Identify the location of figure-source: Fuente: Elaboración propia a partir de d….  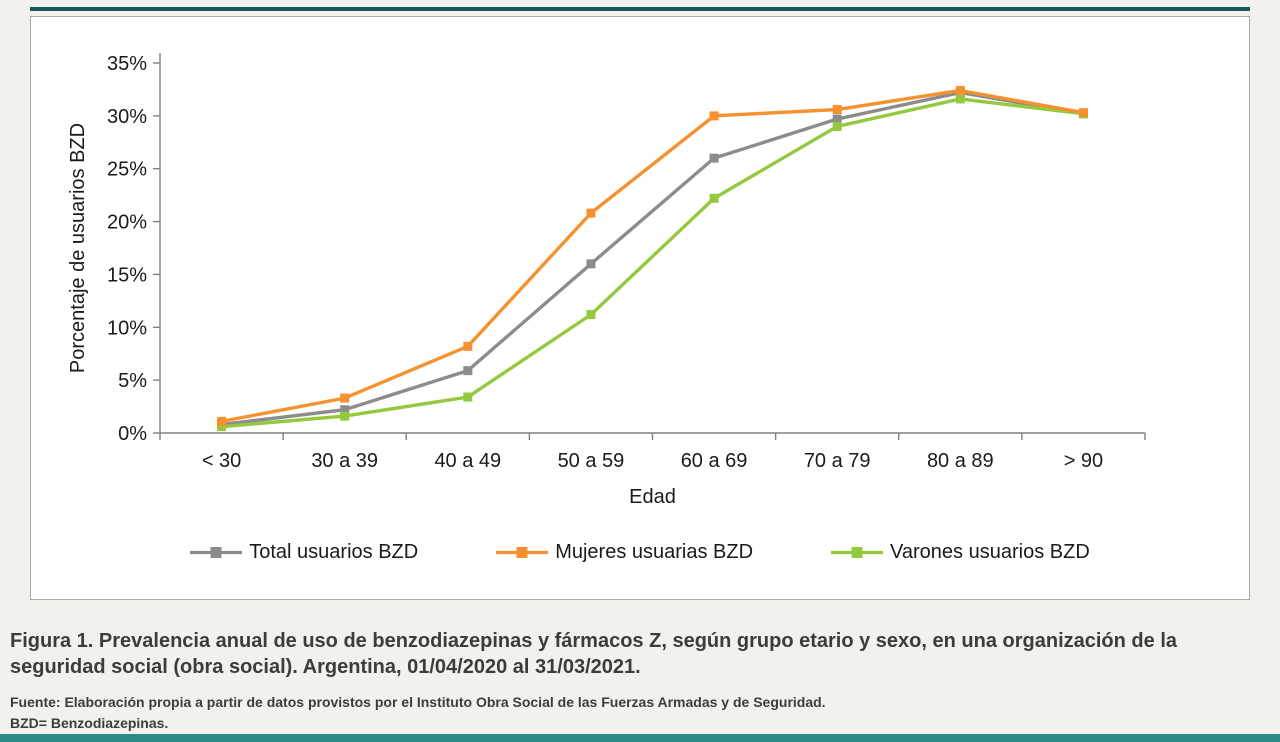
(418, 702).